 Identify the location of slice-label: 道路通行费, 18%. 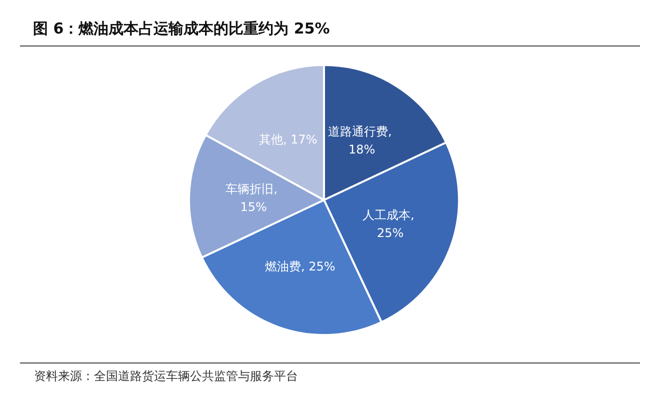
(362, 140).